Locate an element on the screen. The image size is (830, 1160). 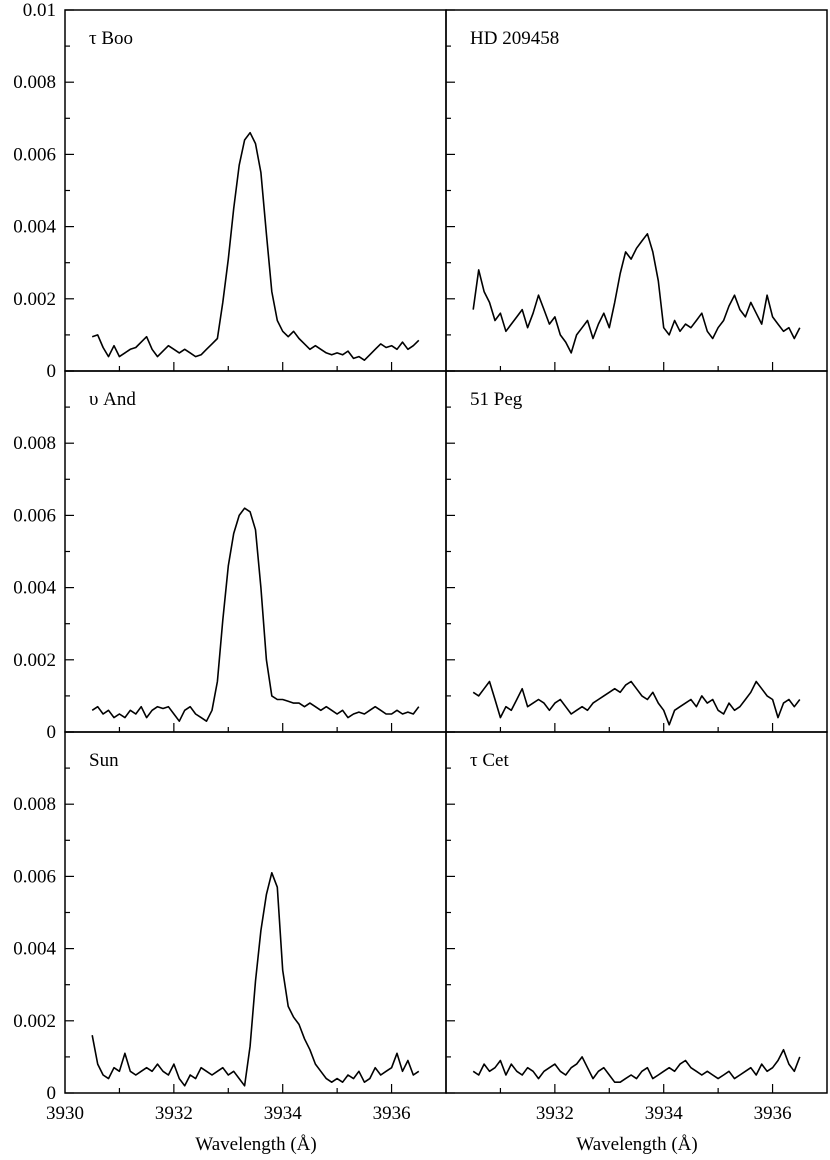
panel-label-middle-left: υ And is located at coordinates (112, 399).